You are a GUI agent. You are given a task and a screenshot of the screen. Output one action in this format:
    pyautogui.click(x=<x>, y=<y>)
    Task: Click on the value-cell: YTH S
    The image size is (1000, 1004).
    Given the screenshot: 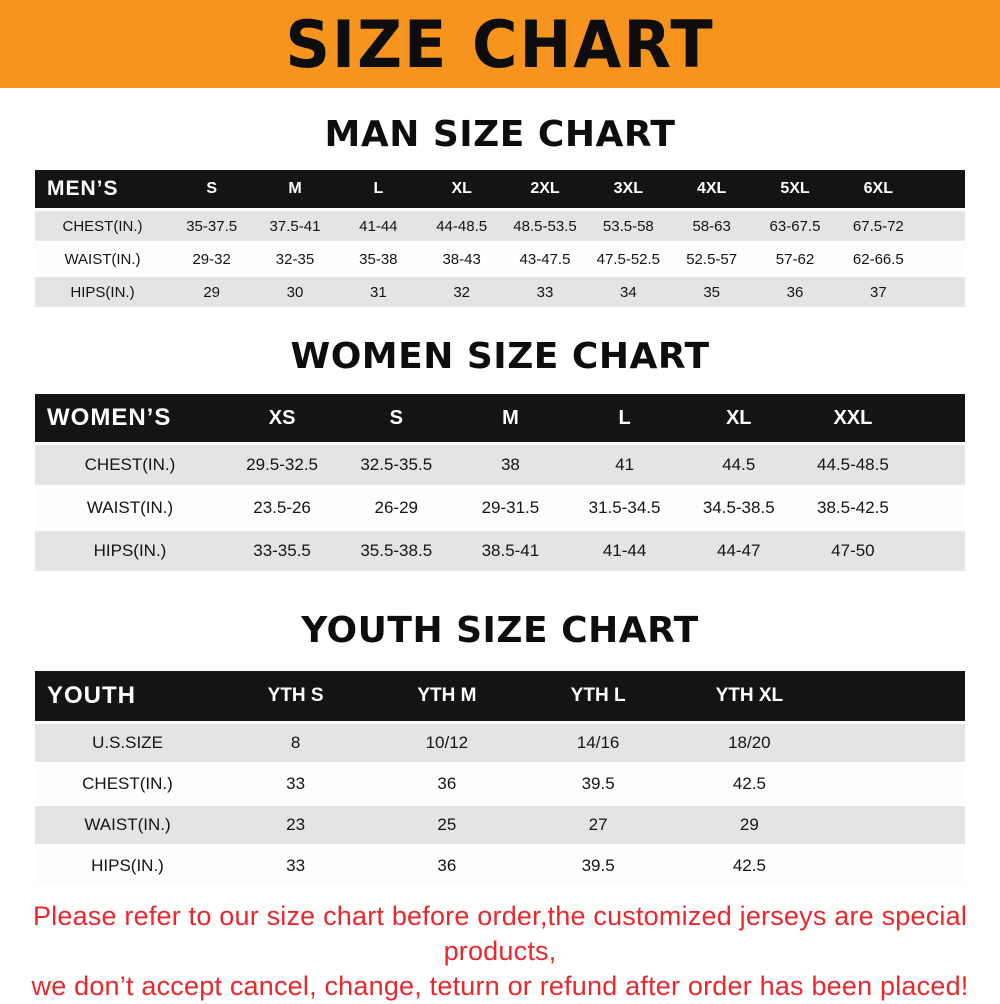 What is the action you would take?
    pyautogui.click(x=295, y=695)
    